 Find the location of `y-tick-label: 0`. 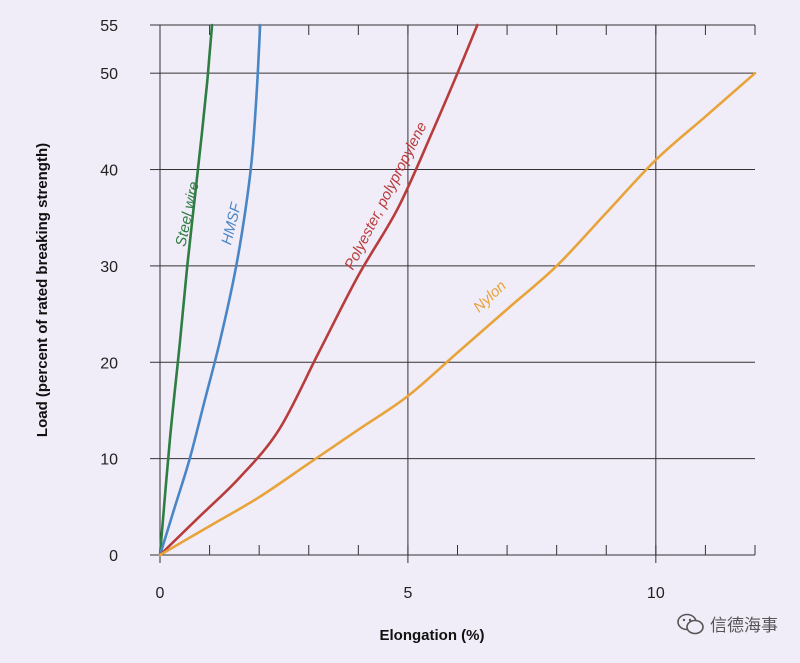

y-tick-label: 0 is located at coordinates (113, 556).